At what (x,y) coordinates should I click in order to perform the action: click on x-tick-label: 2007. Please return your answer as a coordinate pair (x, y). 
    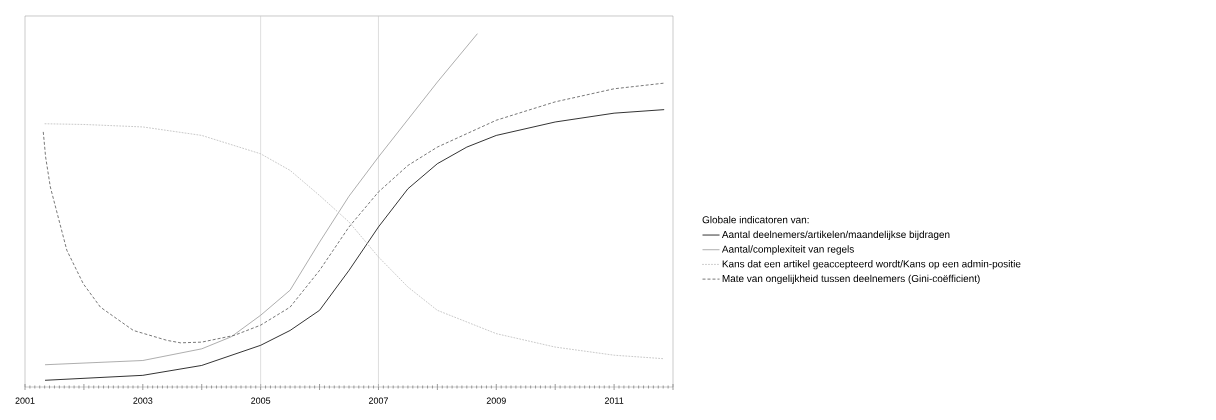
    Looking at the image, I should click on (378, 400).